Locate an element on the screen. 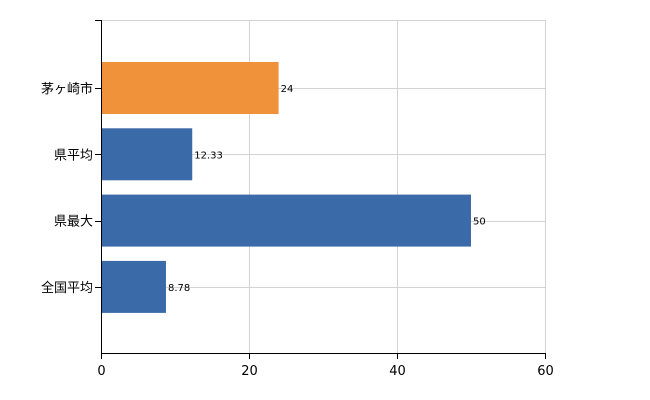  y-tick-label: 全国平均 is located at coordinates (67, 288).